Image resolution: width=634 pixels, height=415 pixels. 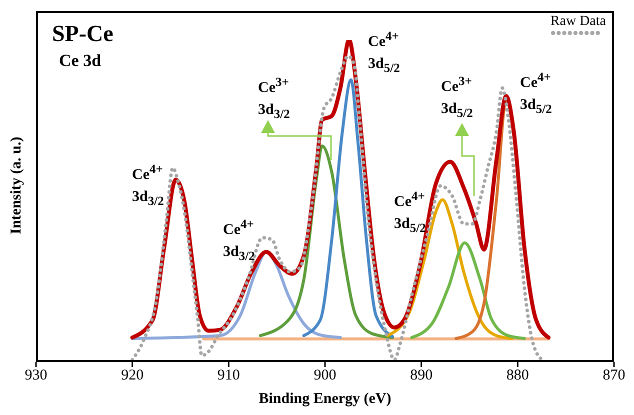 What do you see at coordinates (228, 376) in the screenshot?
I see `x-tick-label: 910` at bounding box center [228, 376].